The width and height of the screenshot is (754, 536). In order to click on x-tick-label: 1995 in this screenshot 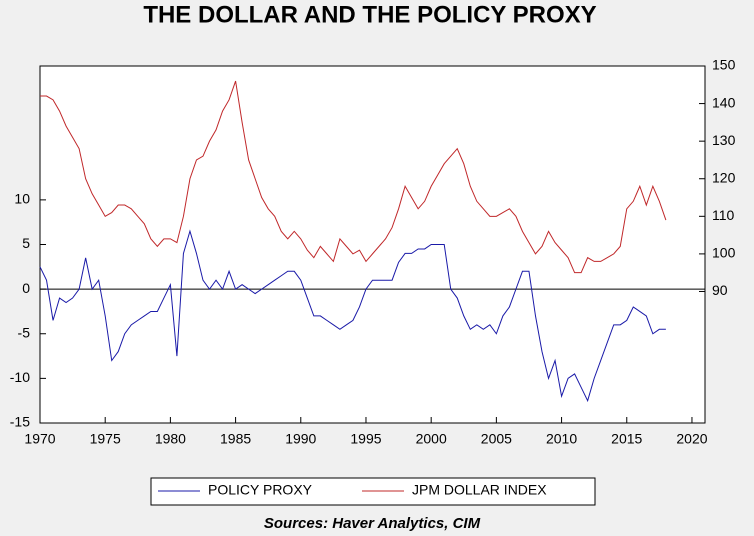, I will do `click(365, 439)`.